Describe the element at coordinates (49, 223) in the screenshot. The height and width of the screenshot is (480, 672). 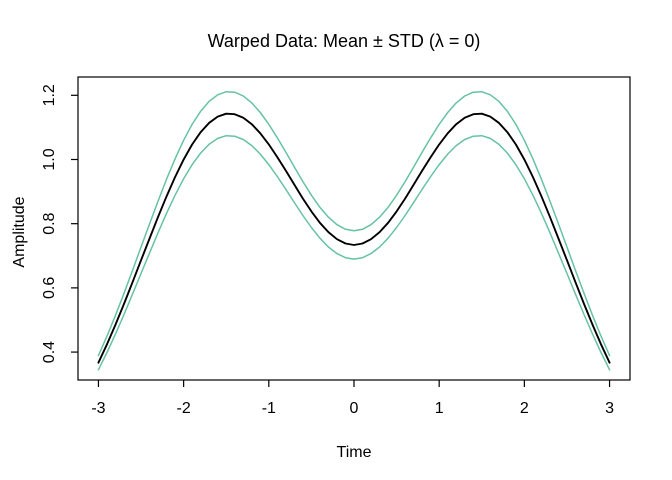
I see `y-tick-label: 0.8` at that location.